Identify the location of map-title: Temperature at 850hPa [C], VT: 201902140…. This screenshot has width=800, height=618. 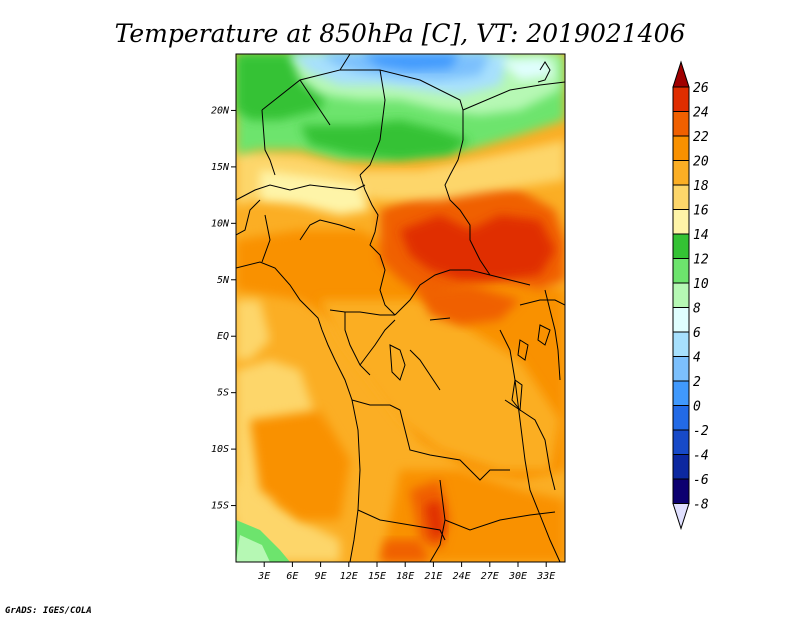
(400, 33).